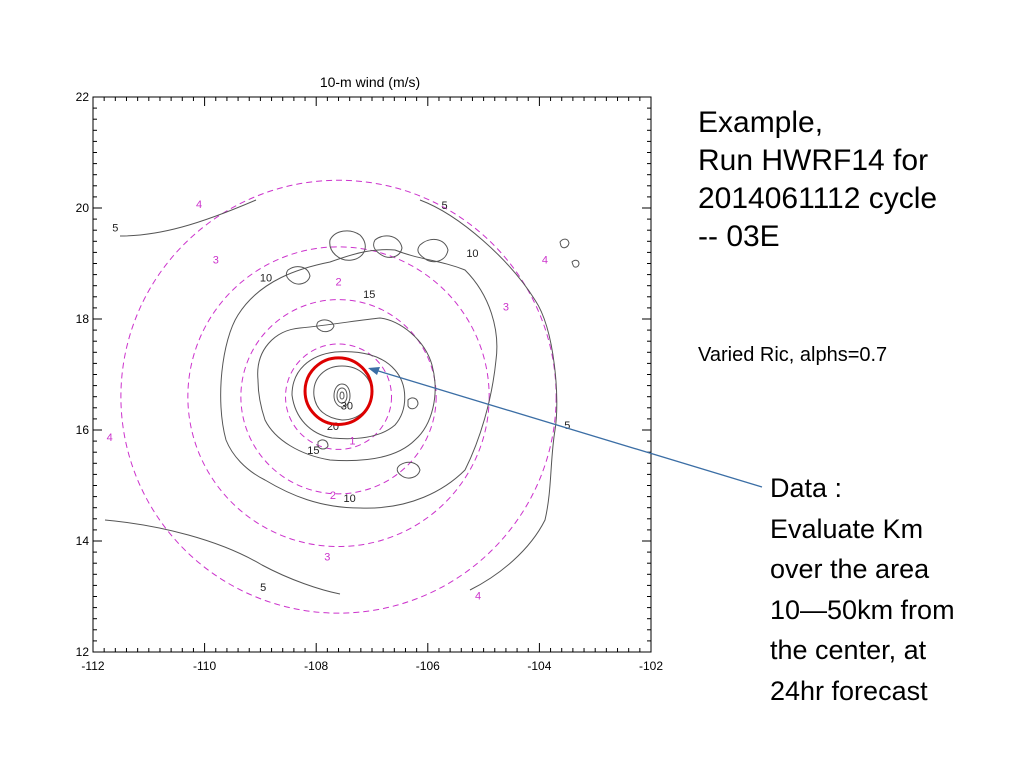 This screenshot has height=768, width=1024. What do you see at coordinates (92, 666) in the screenshot?
I see `x-tick-label: -112` at bounding box center [92, 666].